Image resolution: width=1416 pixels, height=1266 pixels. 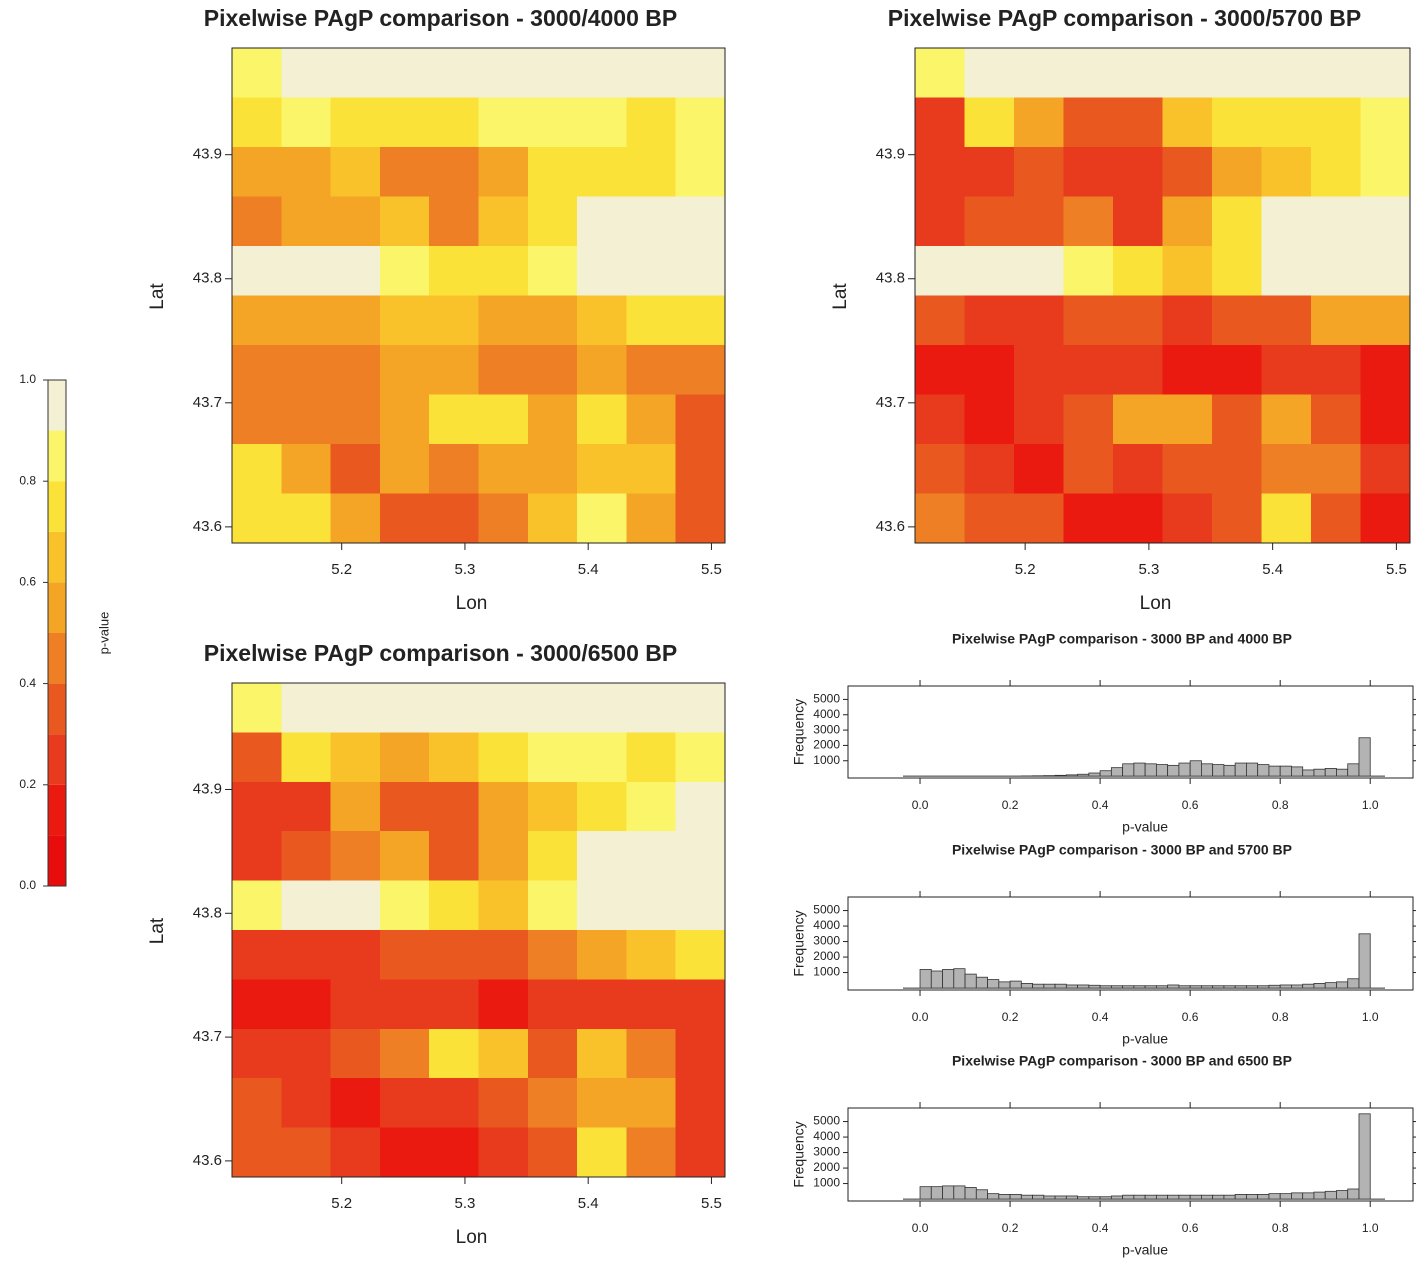 I want to click on y-tick-label: 4000, so click(x=826, y=1136).